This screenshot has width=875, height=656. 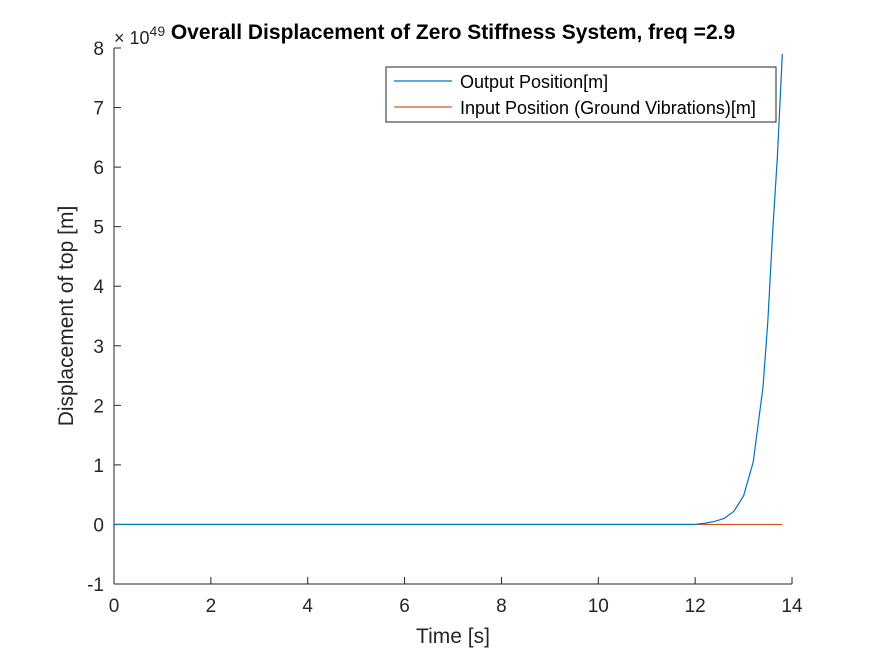 I want to click on x-tick-label: 6, so click(x=404, y=606).